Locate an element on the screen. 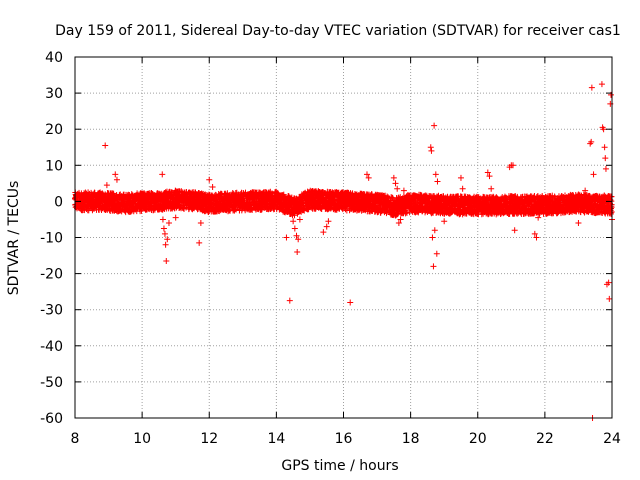  y-tick-label: 20 is located at coordinates (54, 130).